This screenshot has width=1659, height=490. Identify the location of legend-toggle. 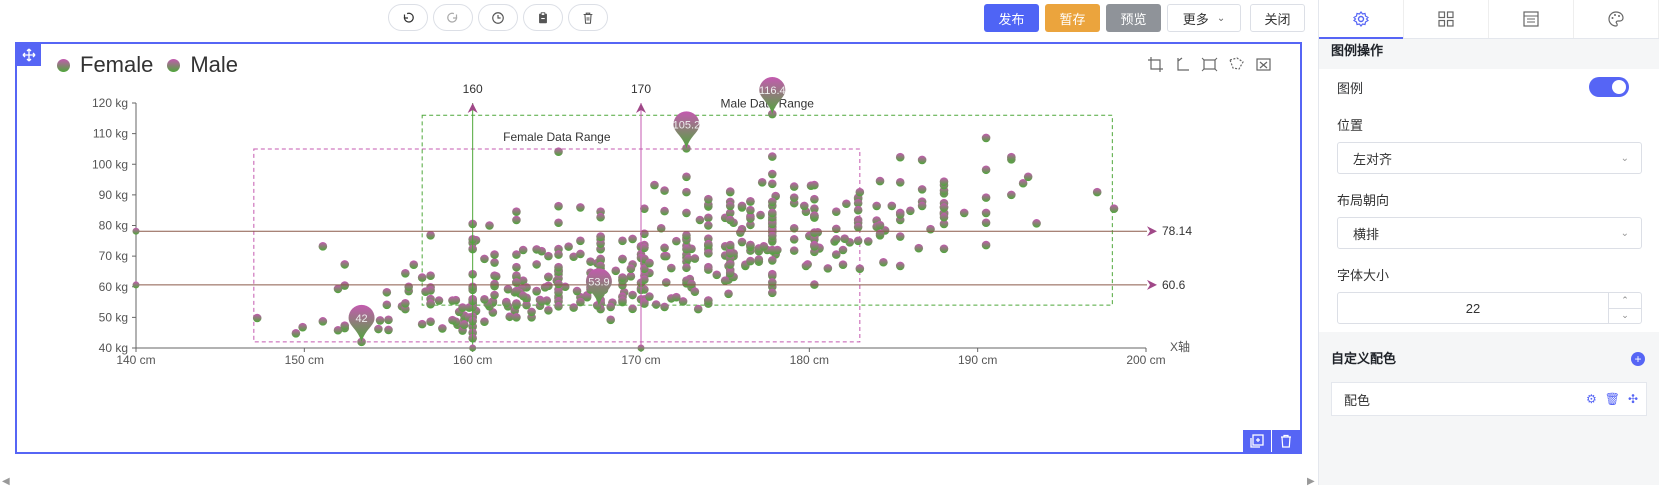
(1609, 87).